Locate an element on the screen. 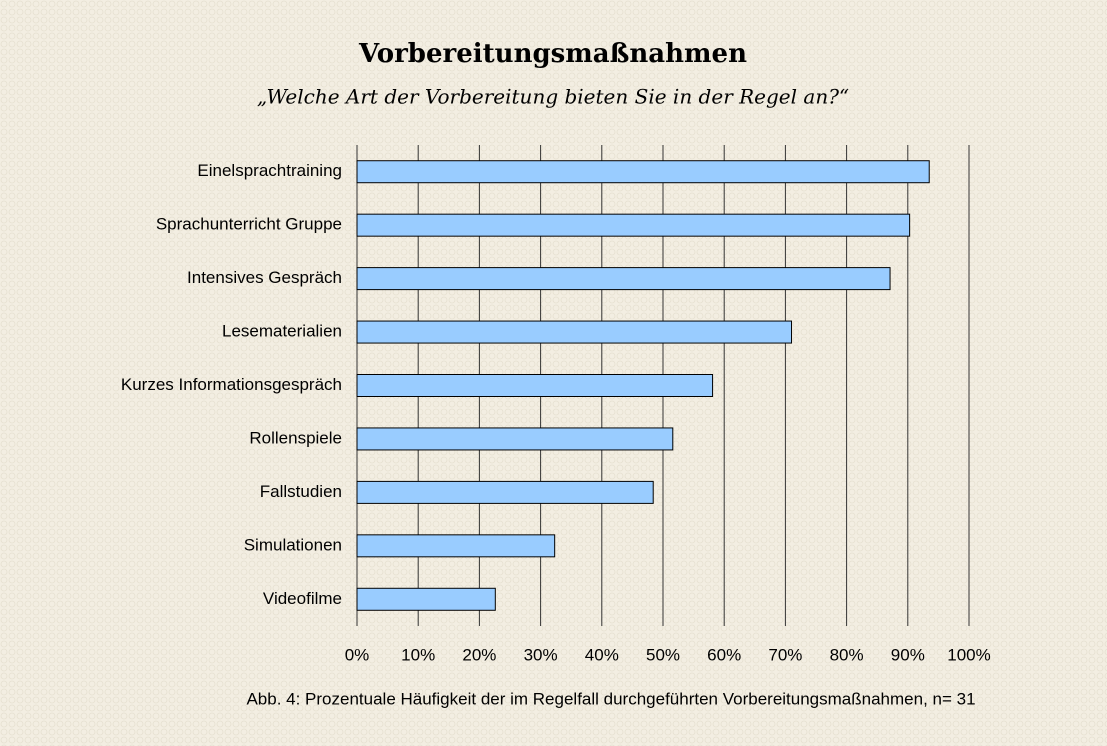 Image resolution: width=1107 pixels, height=746 pixels. y-tick-label: Sprachunterricht Gruppe is located at coordinates (249, 224).